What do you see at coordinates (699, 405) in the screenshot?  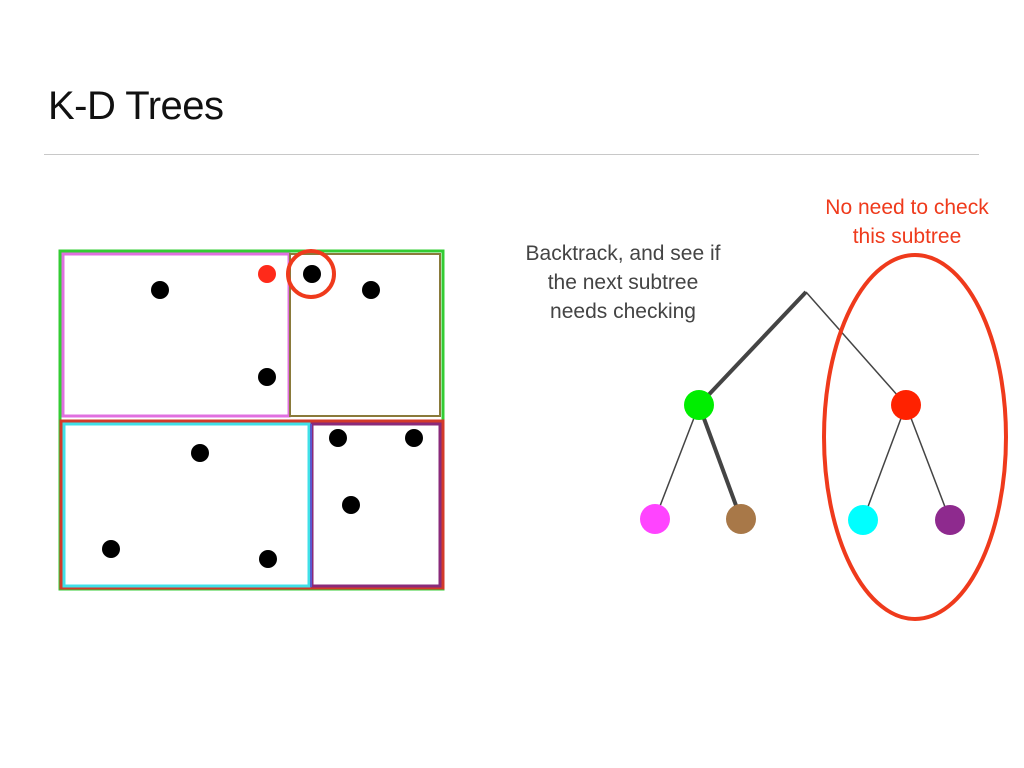 I see `tree-node-green` at bounding box center [699, 405].